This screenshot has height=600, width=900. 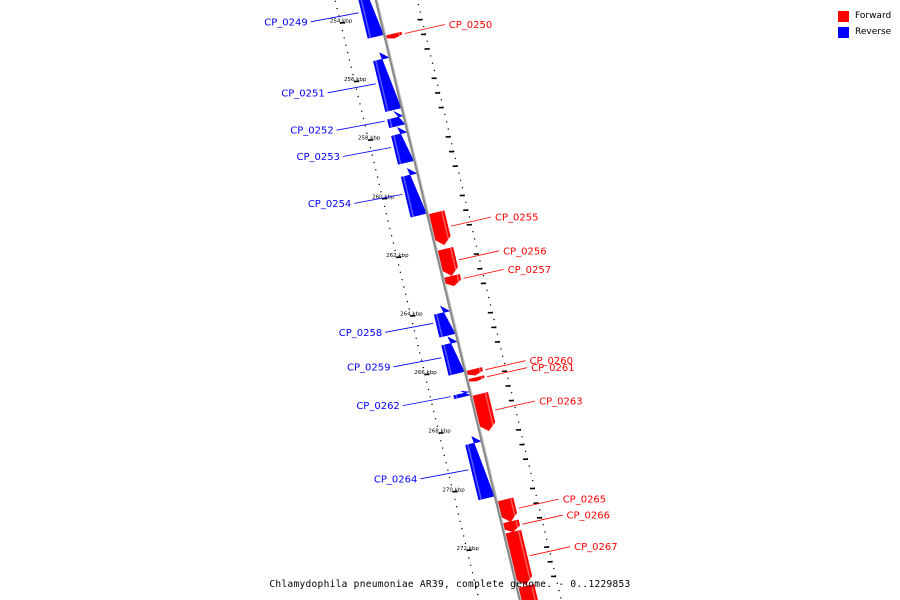 What do you see at coordinates (467, 549) in the screenshot?
I see `tick-label: 272 kbp` at bounding box center [467, 549].